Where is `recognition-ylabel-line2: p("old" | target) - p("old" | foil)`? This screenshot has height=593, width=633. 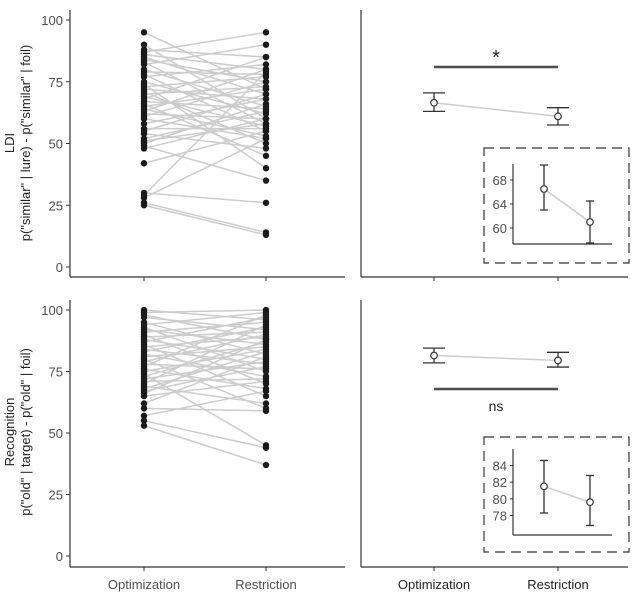 recognition-ylabel-line2: p("old" | target) - p("old" | foil) is located at coordinates (25, 432).